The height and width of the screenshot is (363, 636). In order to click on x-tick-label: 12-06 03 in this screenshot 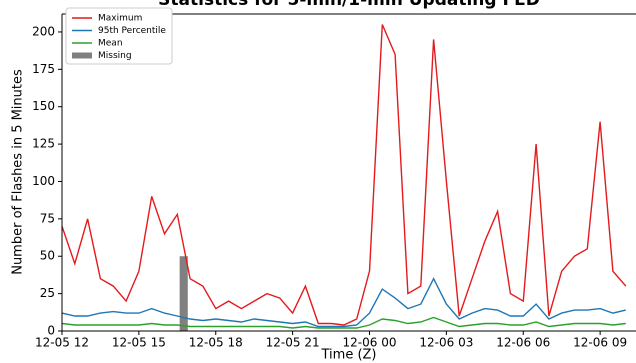, I will do `click(446, 343)`.